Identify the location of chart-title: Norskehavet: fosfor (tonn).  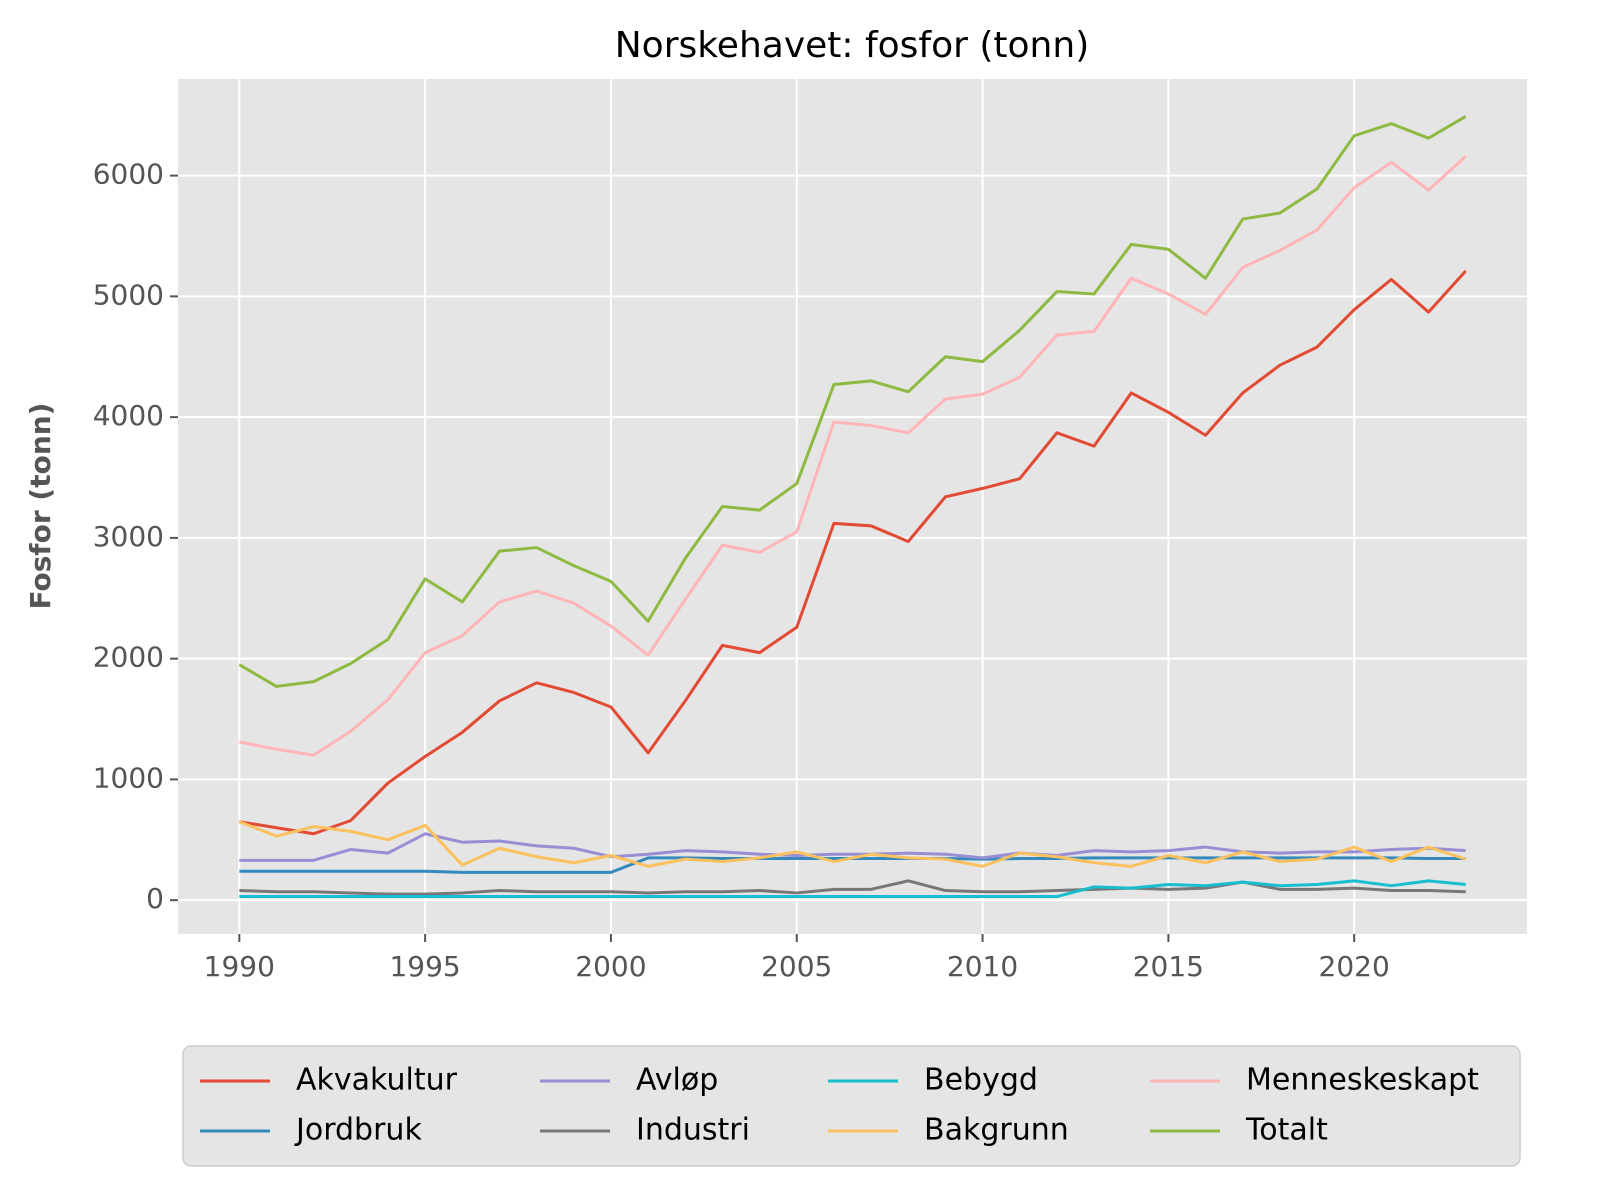
(852, 45).